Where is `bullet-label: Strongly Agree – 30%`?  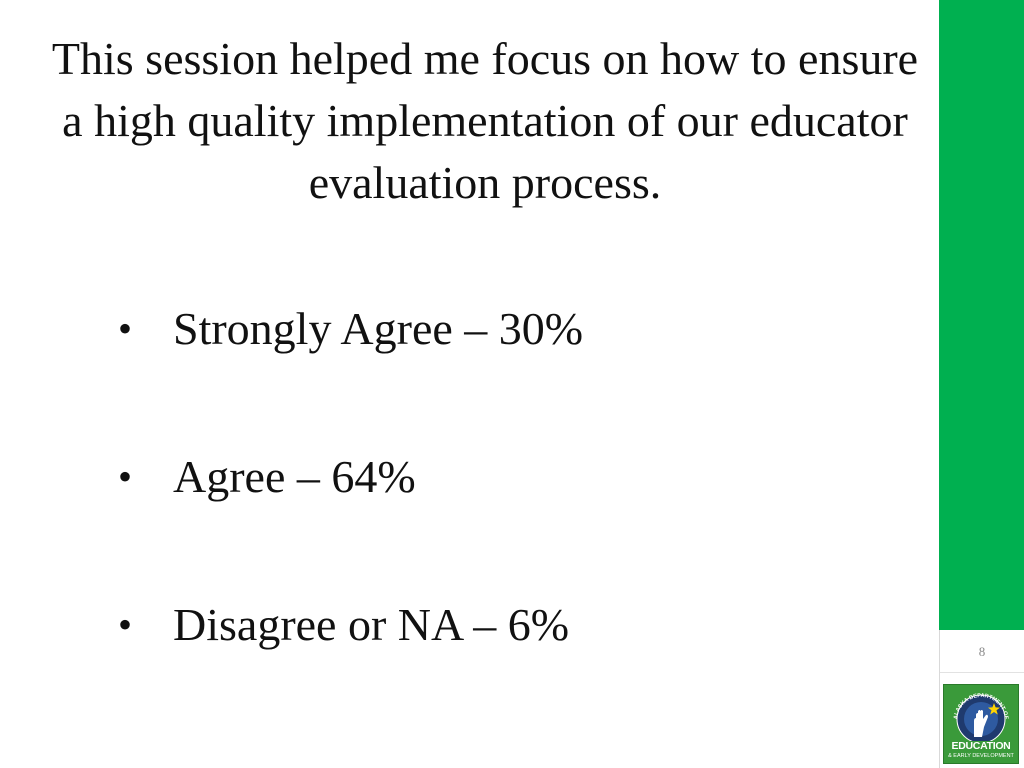
bullet-label: Strongly Agree – 30% is located at coordinates (378, 328).